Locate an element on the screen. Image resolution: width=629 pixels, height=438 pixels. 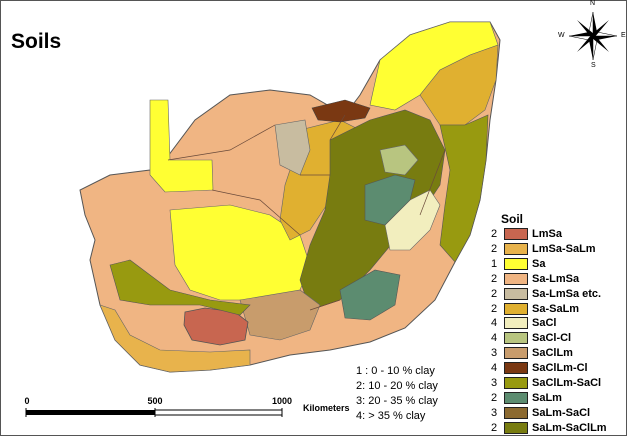
legend-row: 3 SaLm-SaCl is located at coordinates (538, 413).